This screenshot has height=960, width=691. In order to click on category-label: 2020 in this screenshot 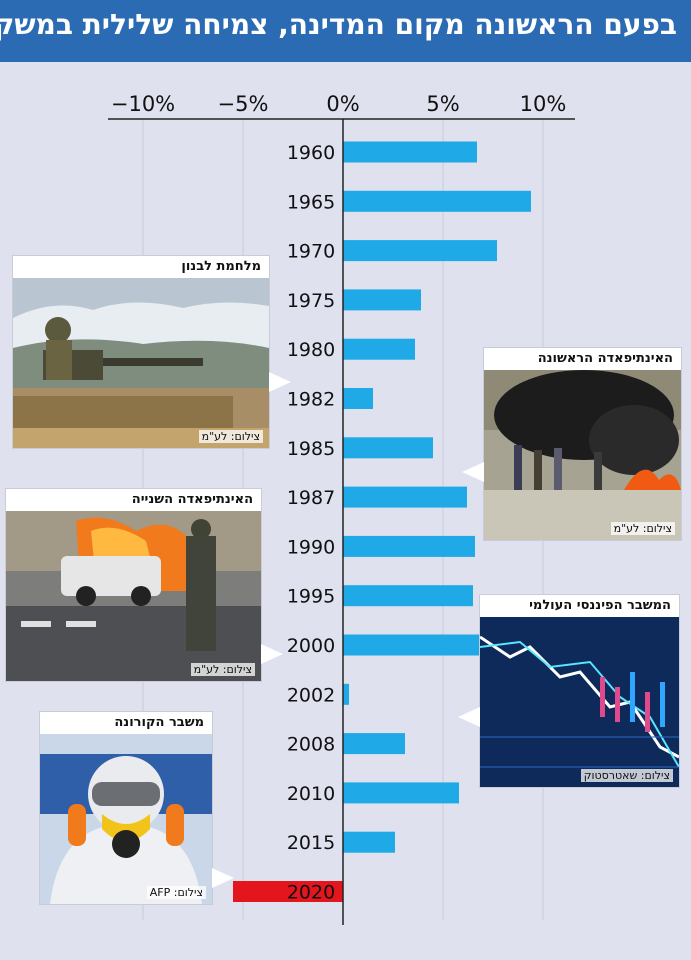, I will do `click(311, 893)`.